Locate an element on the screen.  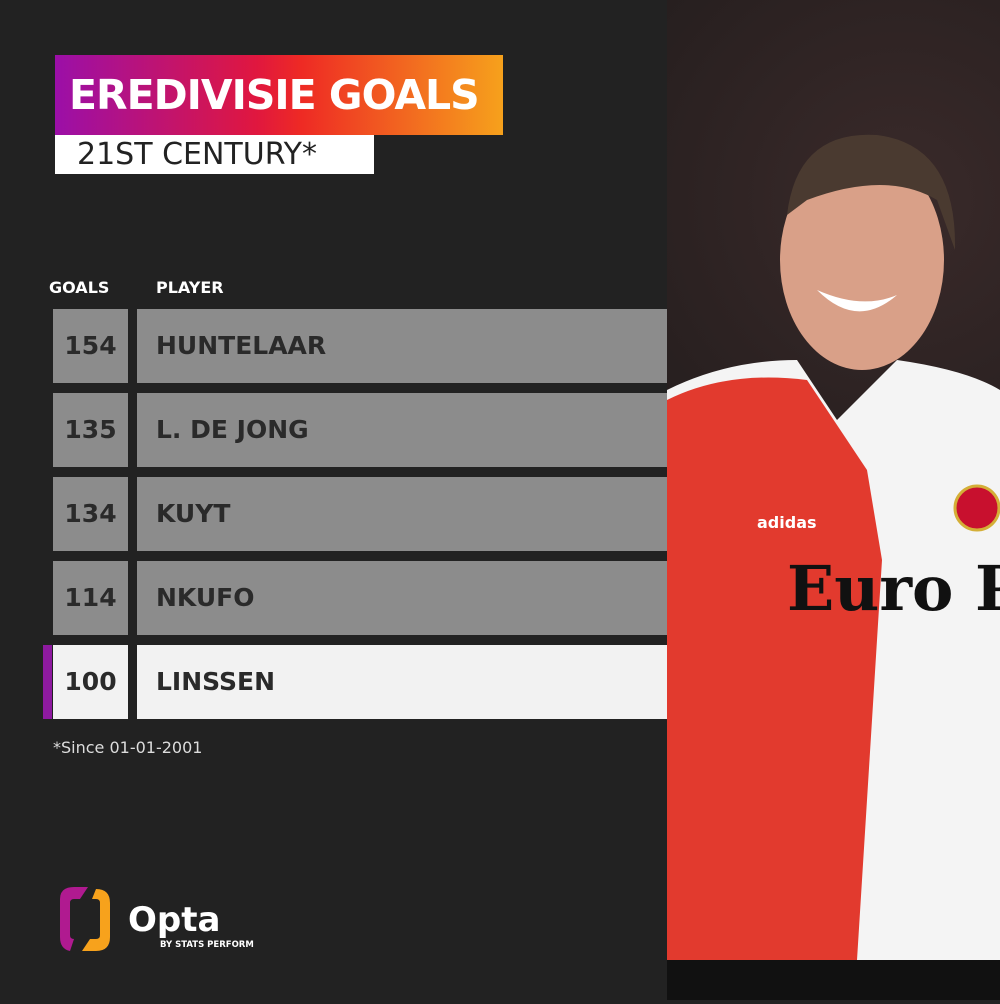
opta-logo: Opta BY STATS PERFORM is located at coordinates (160, 922).